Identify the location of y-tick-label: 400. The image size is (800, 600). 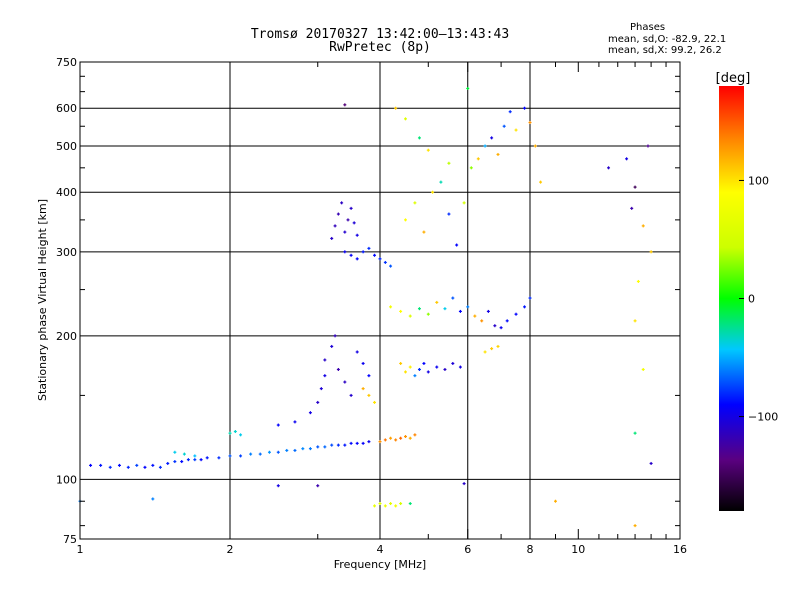
(66, 192).